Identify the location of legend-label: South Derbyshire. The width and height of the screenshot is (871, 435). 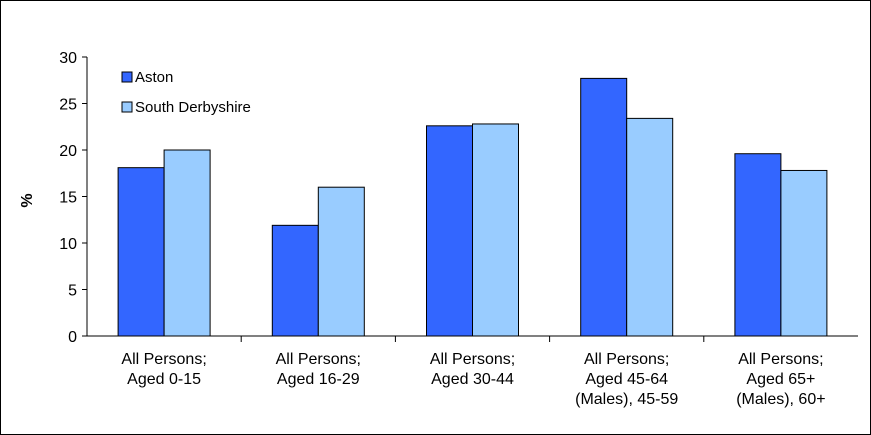
(193, 107).